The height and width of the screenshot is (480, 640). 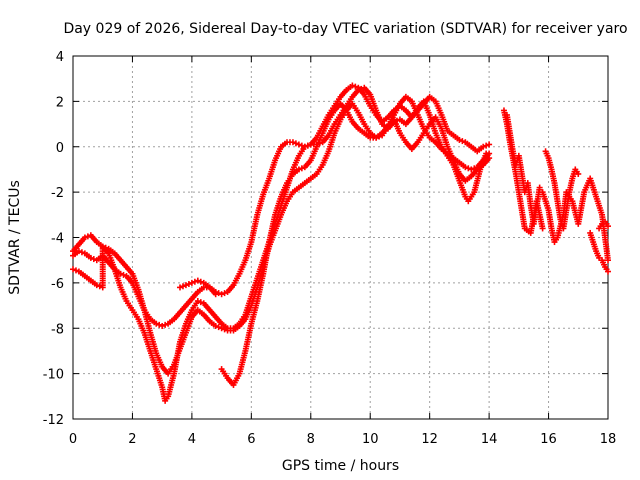 I want to click on y-tick-label: -4, so click(x=57, y=239).